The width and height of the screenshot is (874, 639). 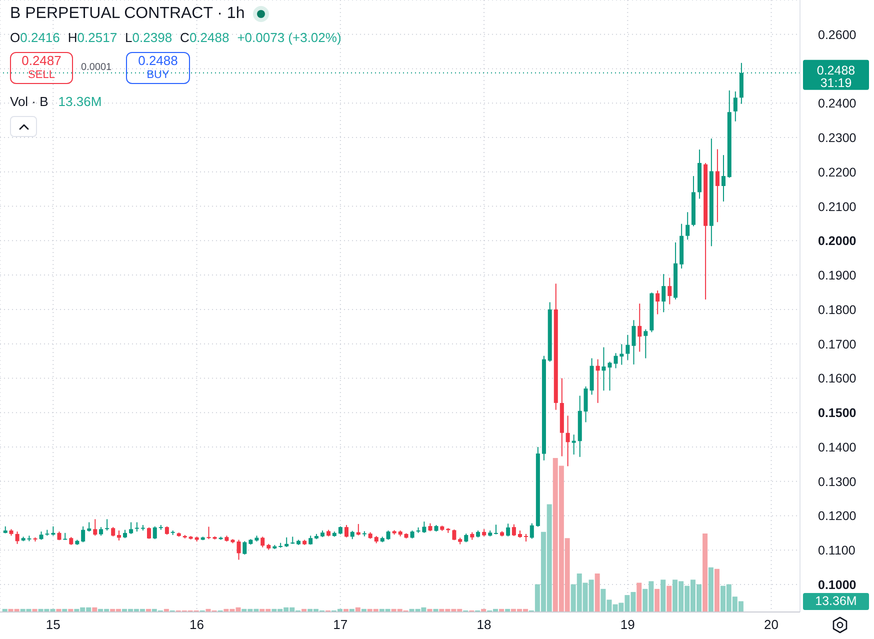 What do you see at coordinates (158, 60) in the screenshot?
I see `annotation: 0.2488` at bounding box center [158, 60].